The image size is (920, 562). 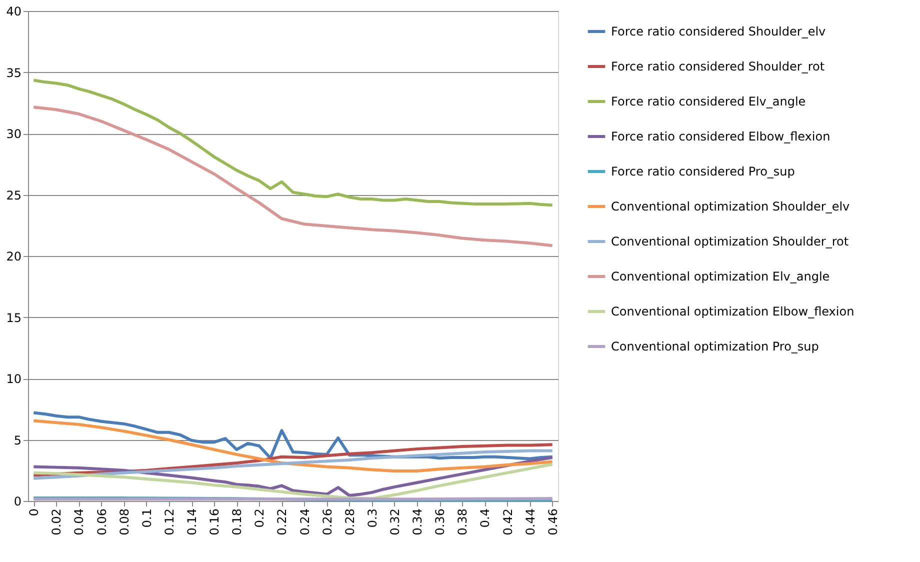 What do you see at coordinates (192, 522) in the screenshot?
I see `x-tick-label: 0.14` at bounding box center [192, 522].